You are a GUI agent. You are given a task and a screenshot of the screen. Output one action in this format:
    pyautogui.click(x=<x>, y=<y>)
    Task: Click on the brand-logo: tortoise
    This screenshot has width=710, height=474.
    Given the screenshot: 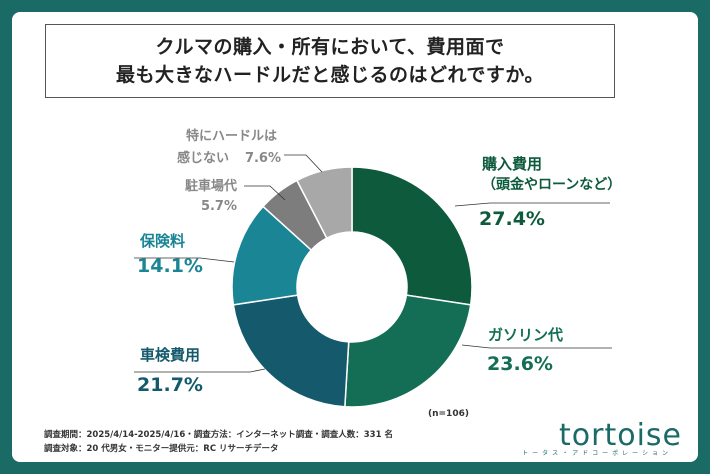 What is the action you would take?
    pyautogui.click(x=620, y=435)
    